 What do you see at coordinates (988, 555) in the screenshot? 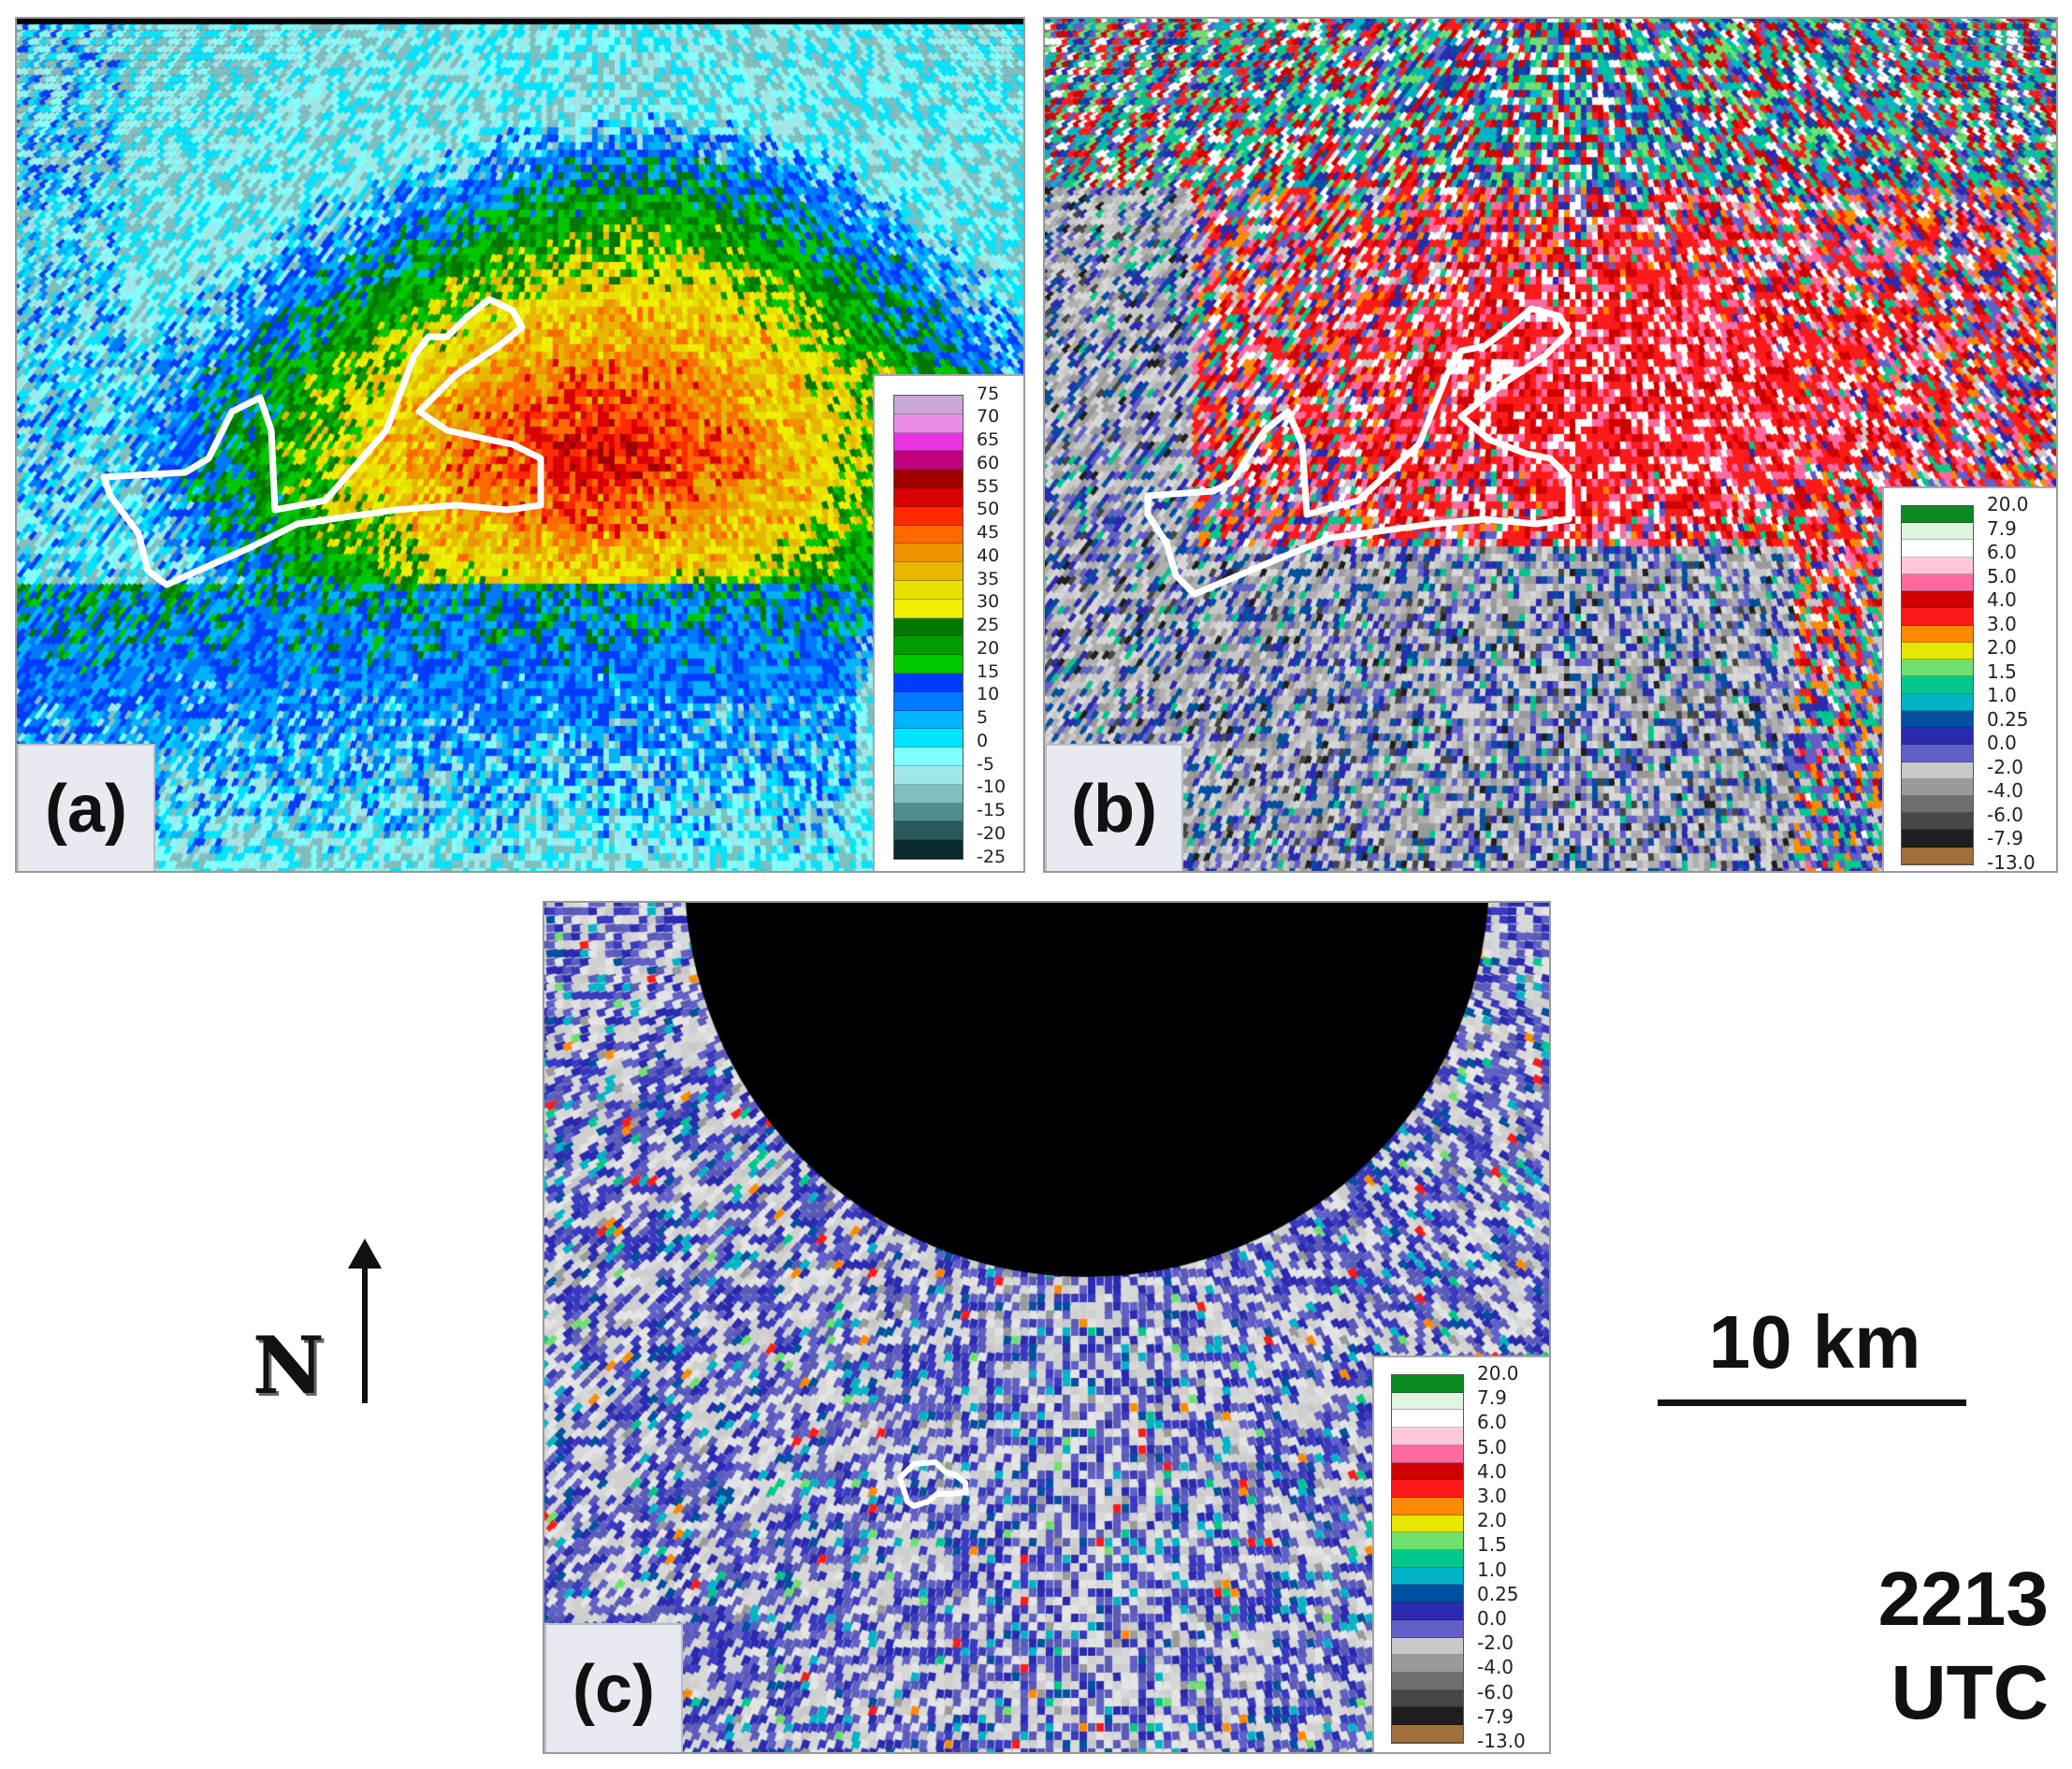
I see `legend-tick-label: 40` at bounding box center [988, 555].